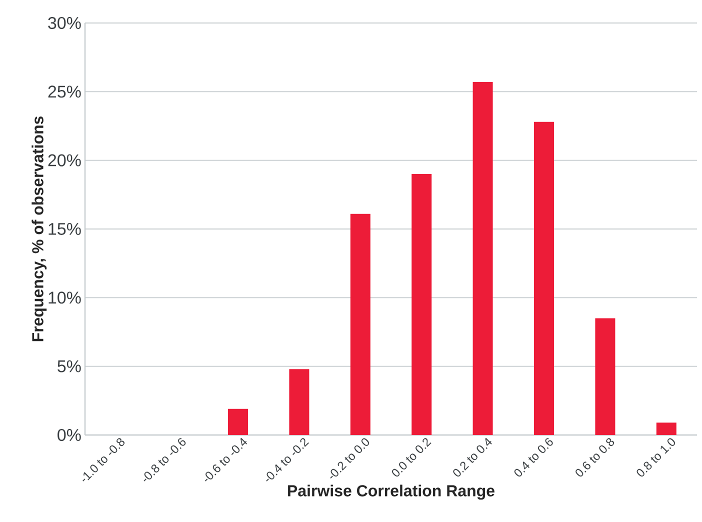 The width and height of the screenshot is (702, 522). What do you see at coordinates (656, 457) in the screenshot?
I see `x-tick-label: 0.8 to 1.0` at bounding box center [656, 457].